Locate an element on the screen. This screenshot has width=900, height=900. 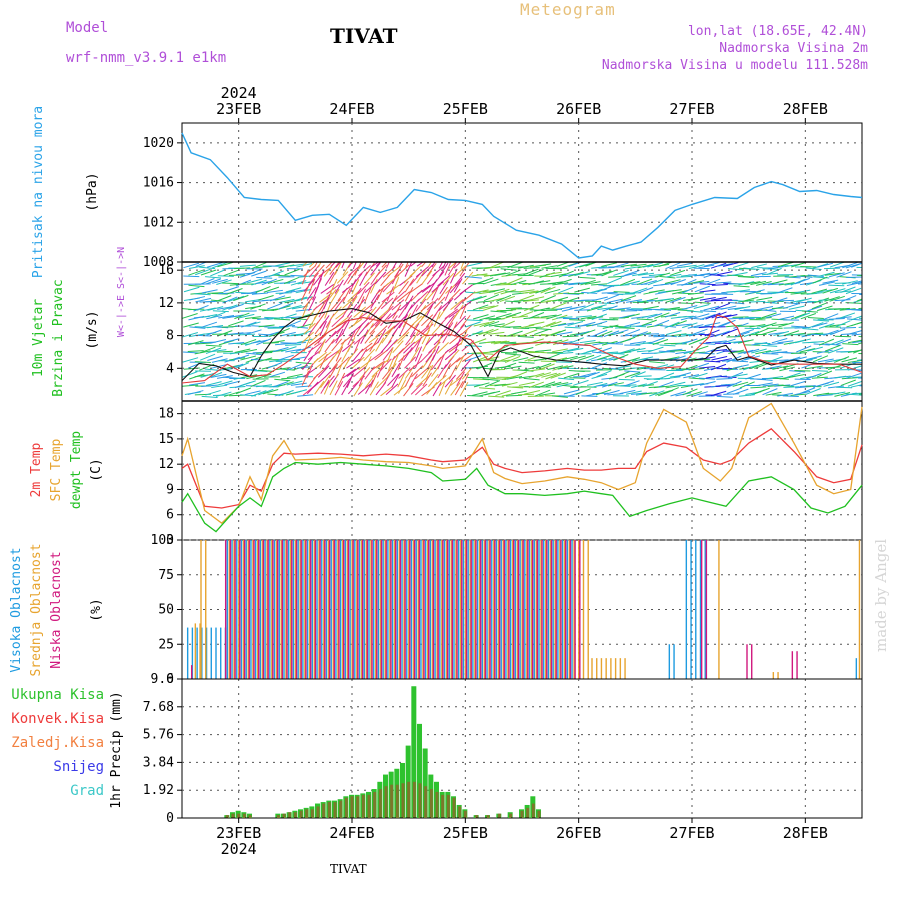
legend-conv: Konvek.Kisa is located at coordinates (57, 719).